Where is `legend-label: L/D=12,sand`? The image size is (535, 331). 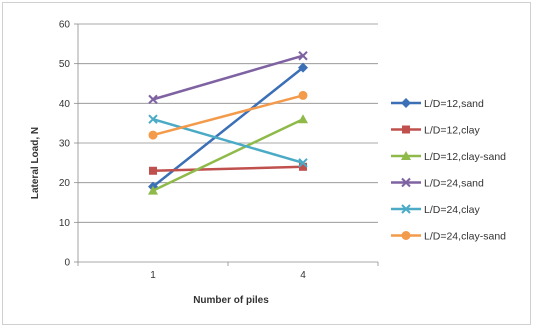 legend-label: L/D=12,sand is located at coordinates (454, 104).